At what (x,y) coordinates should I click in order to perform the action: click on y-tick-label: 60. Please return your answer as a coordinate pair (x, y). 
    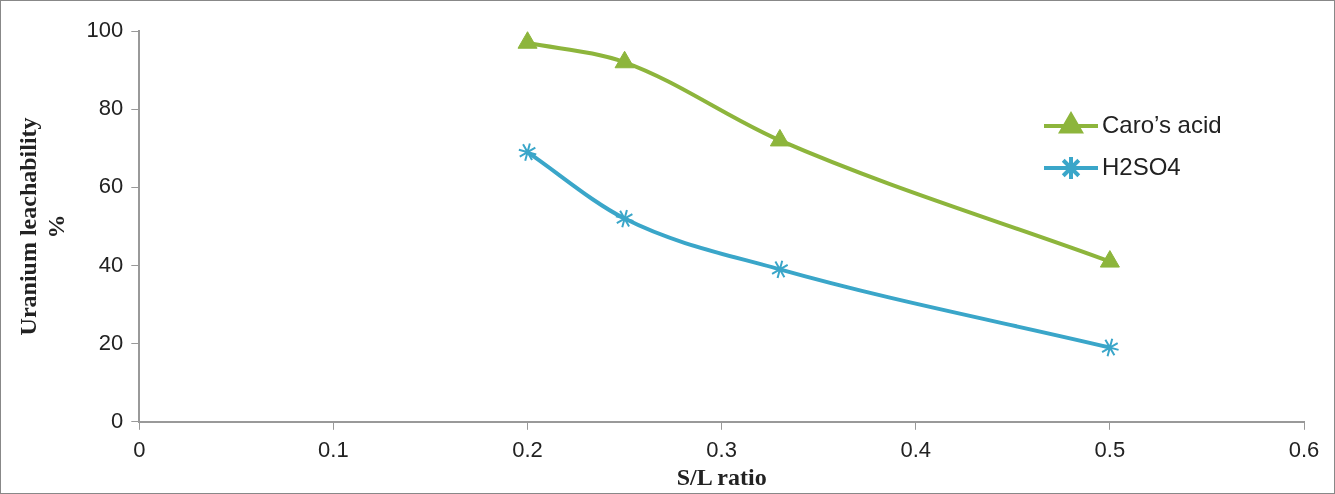
    Looking at the image, I should click on (111, 186).